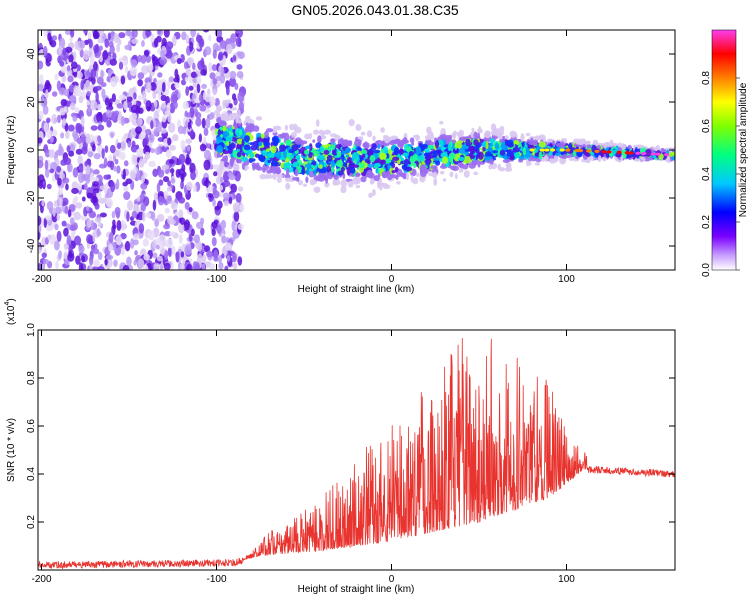 This screenshot has height=600, width=750. I want to click on colorbar-label: Normalized spectral amplitude, so click(743, 149).